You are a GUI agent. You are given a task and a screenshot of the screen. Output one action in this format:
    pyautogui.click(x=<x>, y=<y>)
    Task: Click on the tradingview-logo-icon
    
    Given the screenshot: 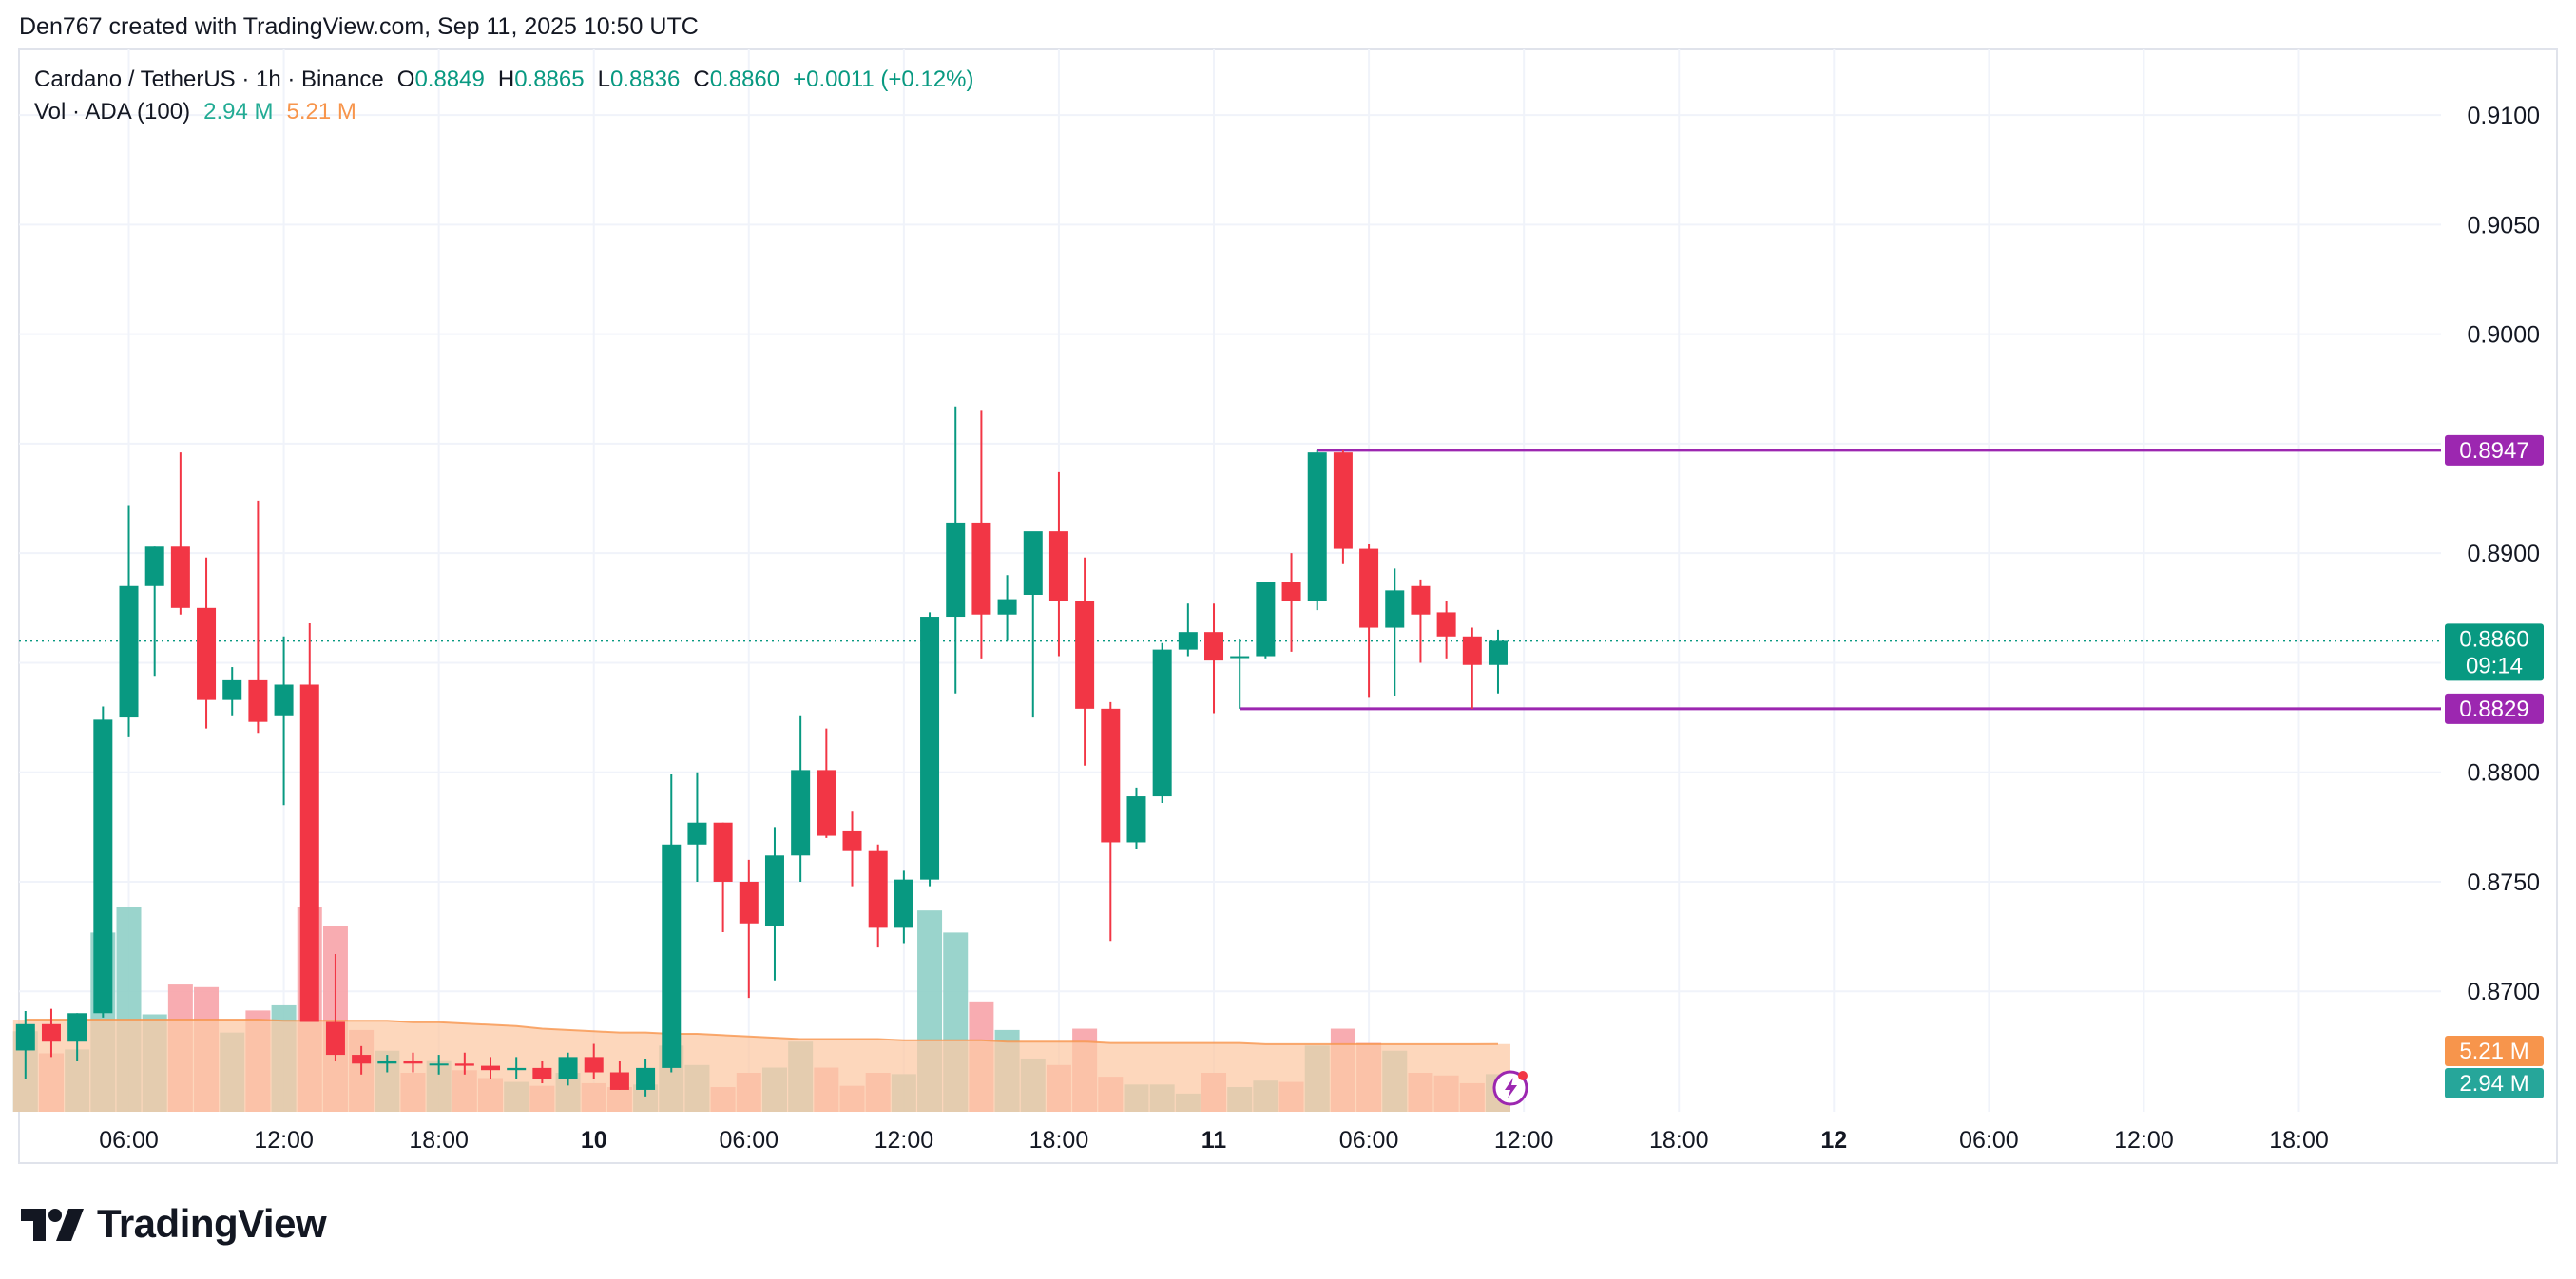 What is the action you would take?
    pyautogui.click(x=53, y=1225)
    